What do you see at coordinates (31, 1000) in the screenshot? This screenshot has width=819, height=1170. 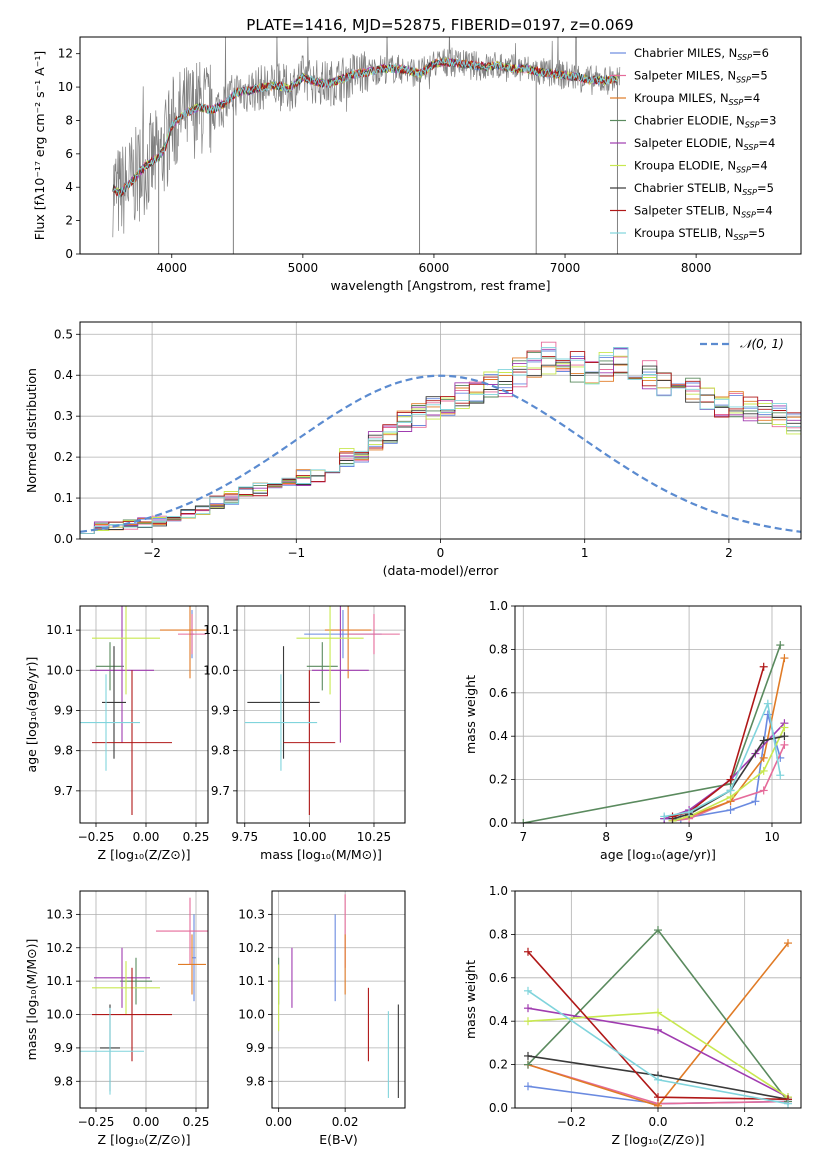 I see `y-axis-label: mass [log₁₀(M/M⊙)]` at bounding box center [31, 1000].